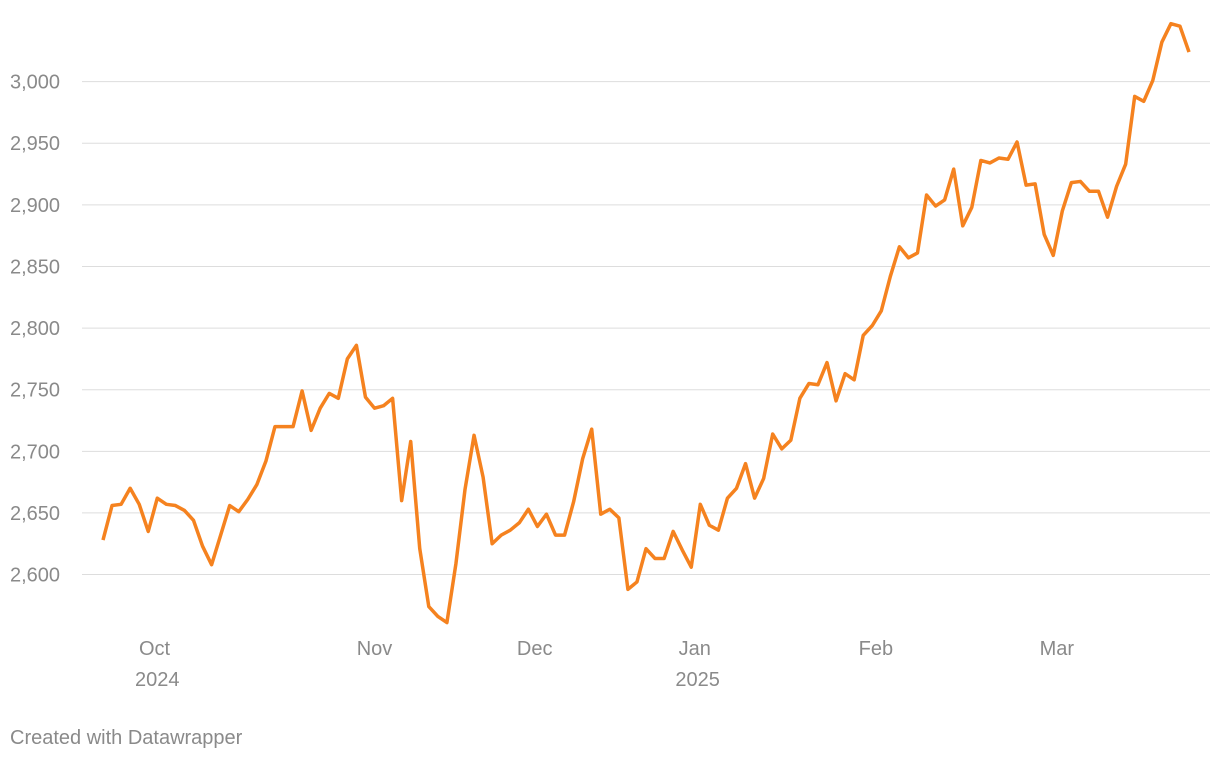  Describe the element at coordinates (1057, 649) in the screenshot. I see `x-tick-label: Mar` at that location.